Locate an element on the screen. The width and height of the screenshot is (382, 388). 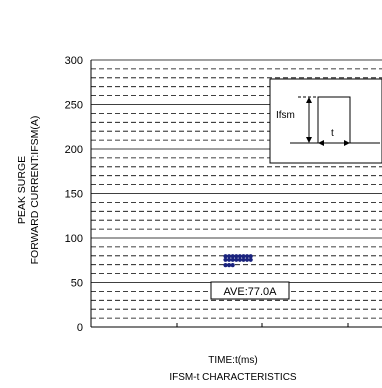
chart-caption: IFSM-t CHARACTERISTICS is located at coordinates (233, 377).